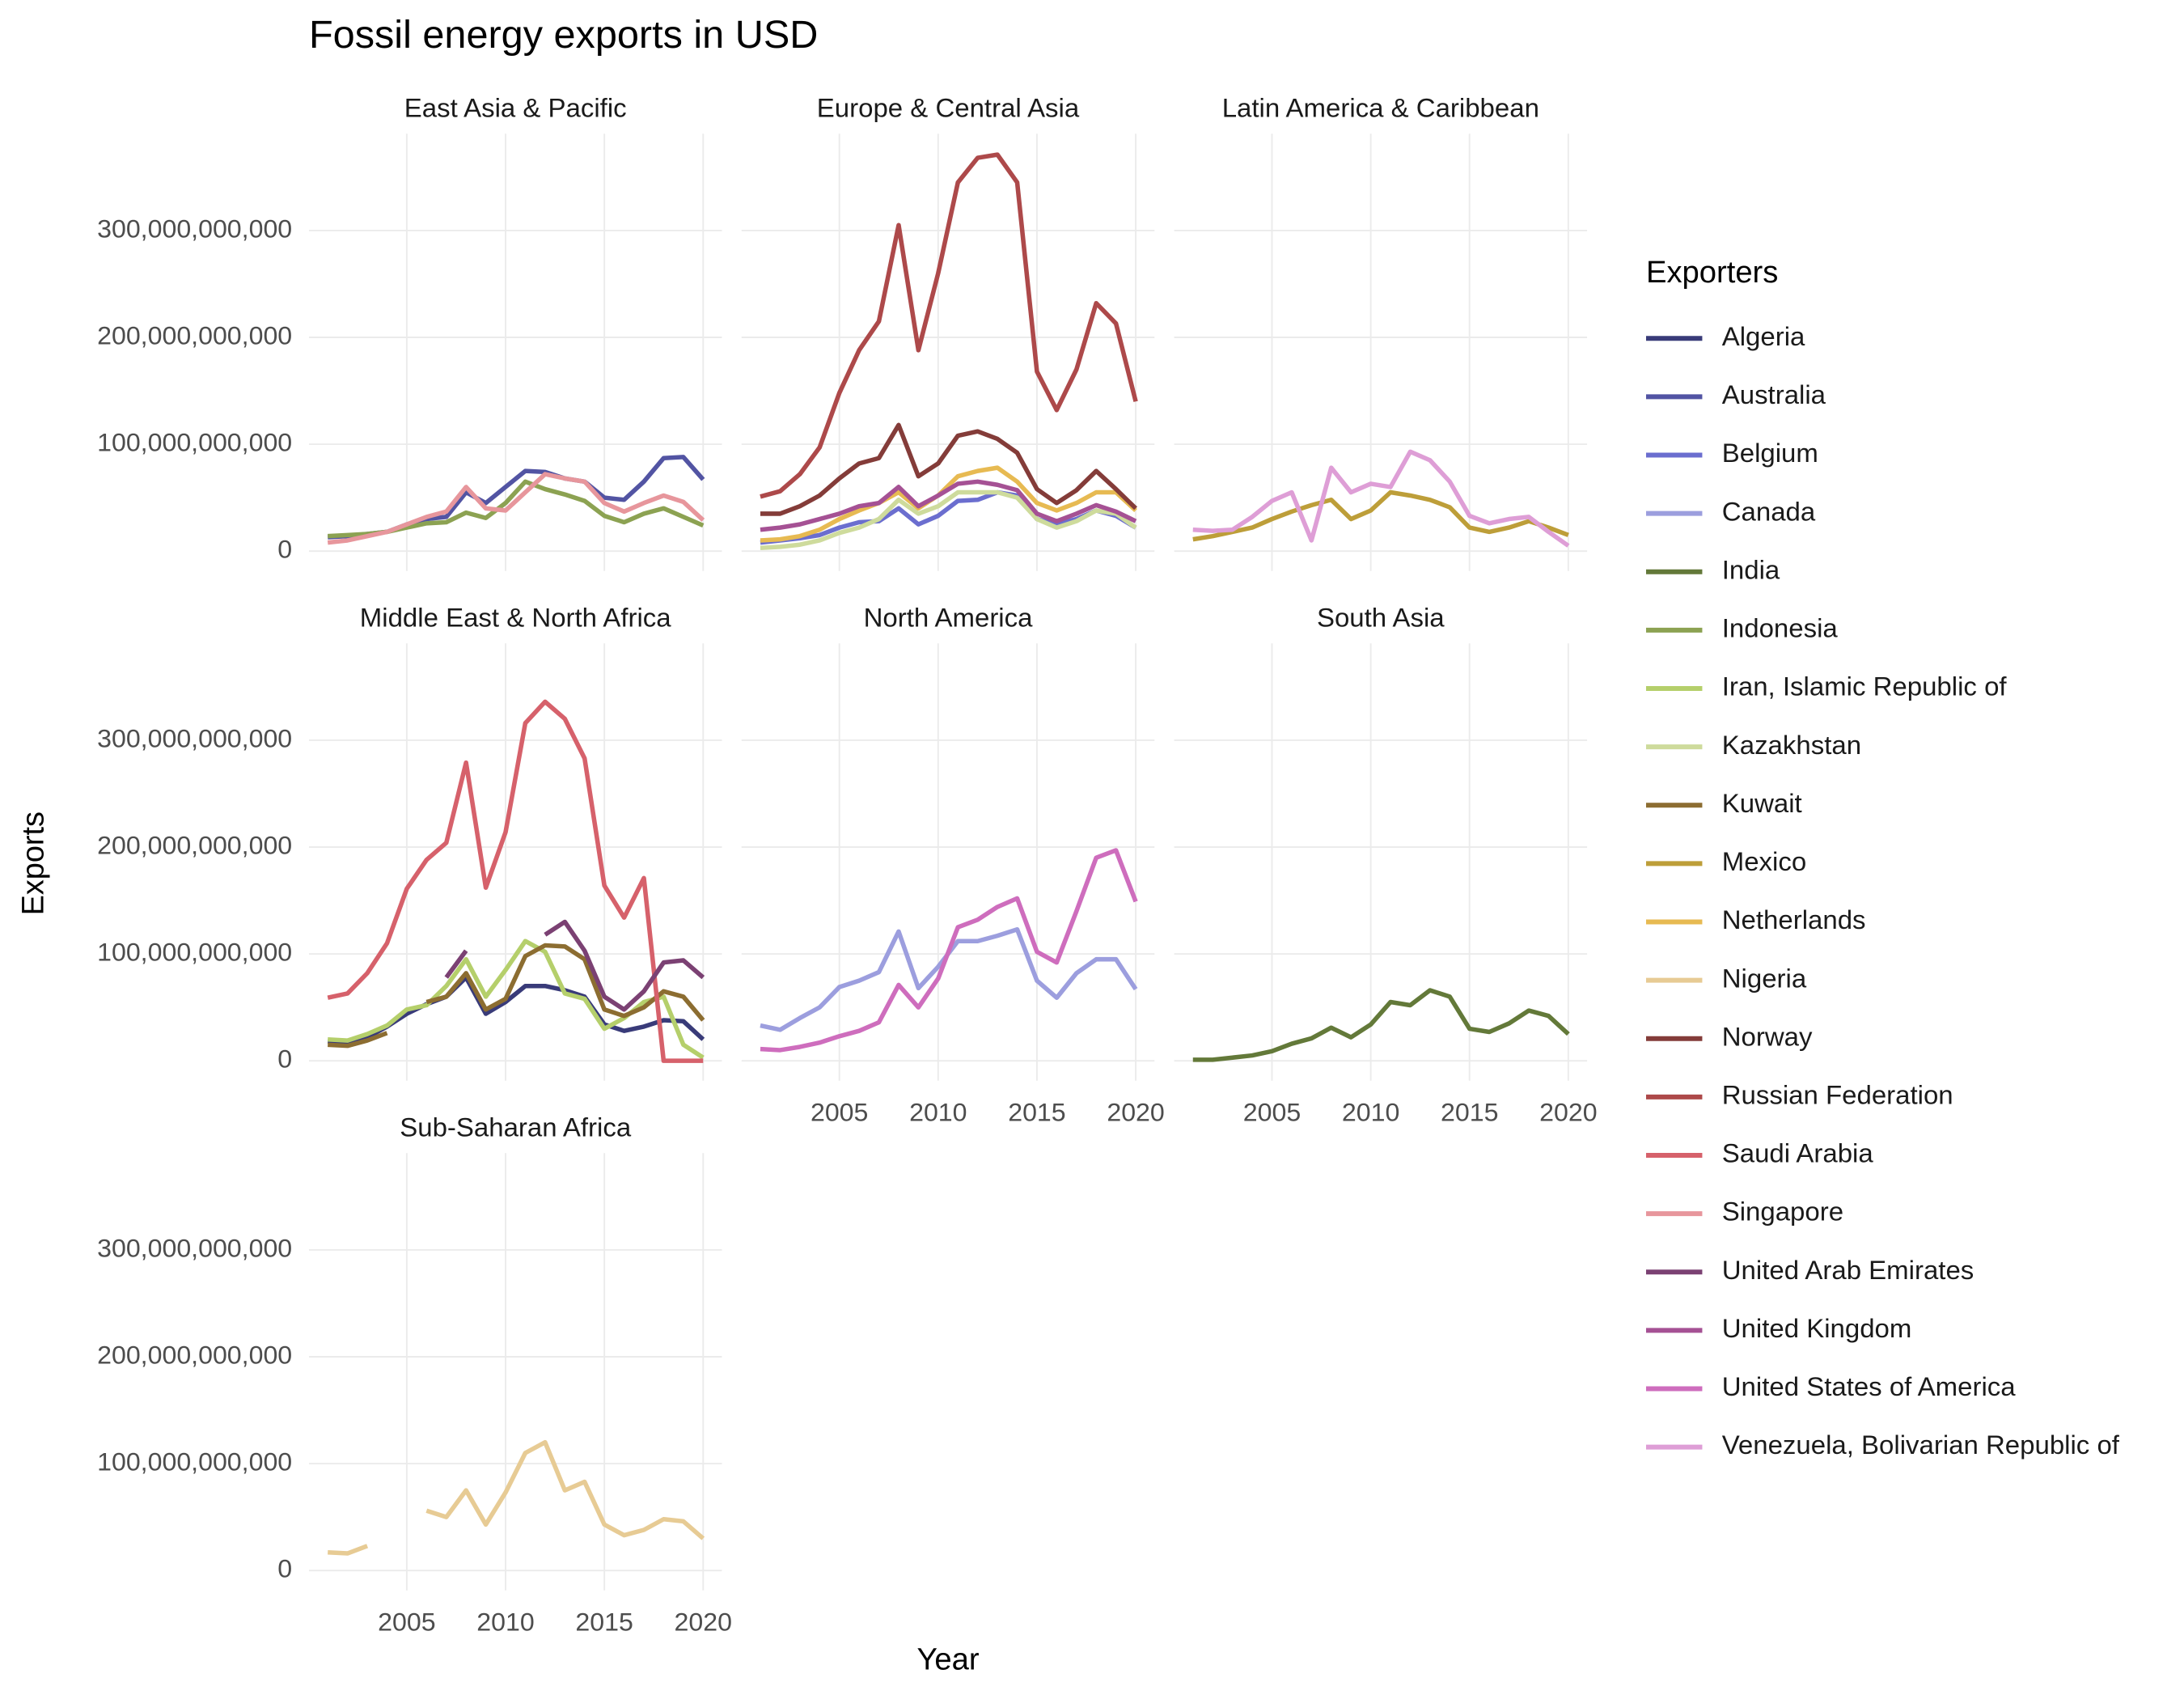 The width and height of the screenshot is (2184, 1699). Describe the element at coordinates (1798, 1153) in the screenshot. I see `legend-label: Saudi Arabia` at that location.